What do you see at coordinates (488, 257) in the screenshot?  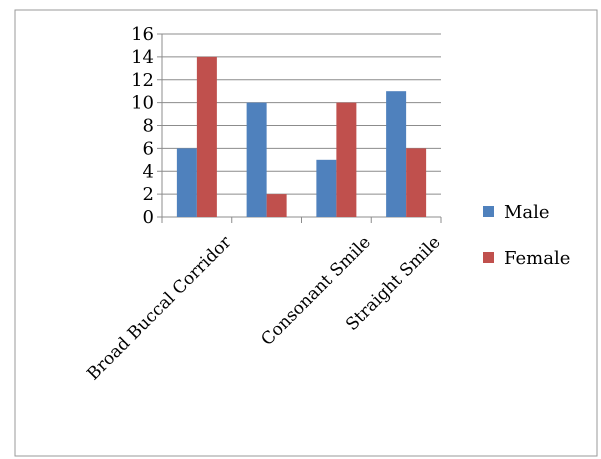 I see `legend-swatch-female` at bounding box center [488, 257].